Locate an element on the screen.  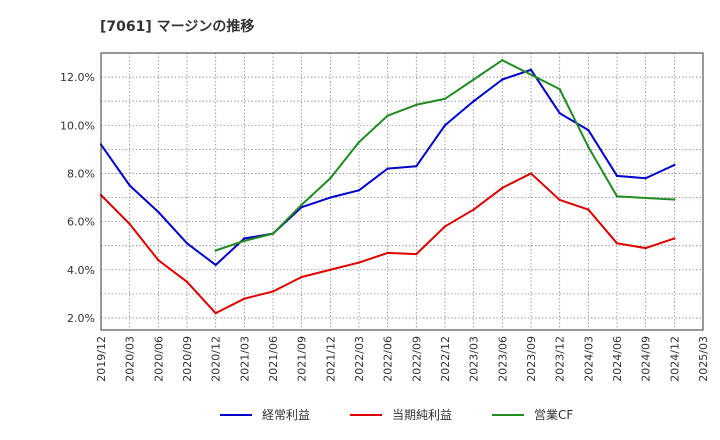
chart-title: [7061] マージンの推移 is located at coordinates (177, 26).